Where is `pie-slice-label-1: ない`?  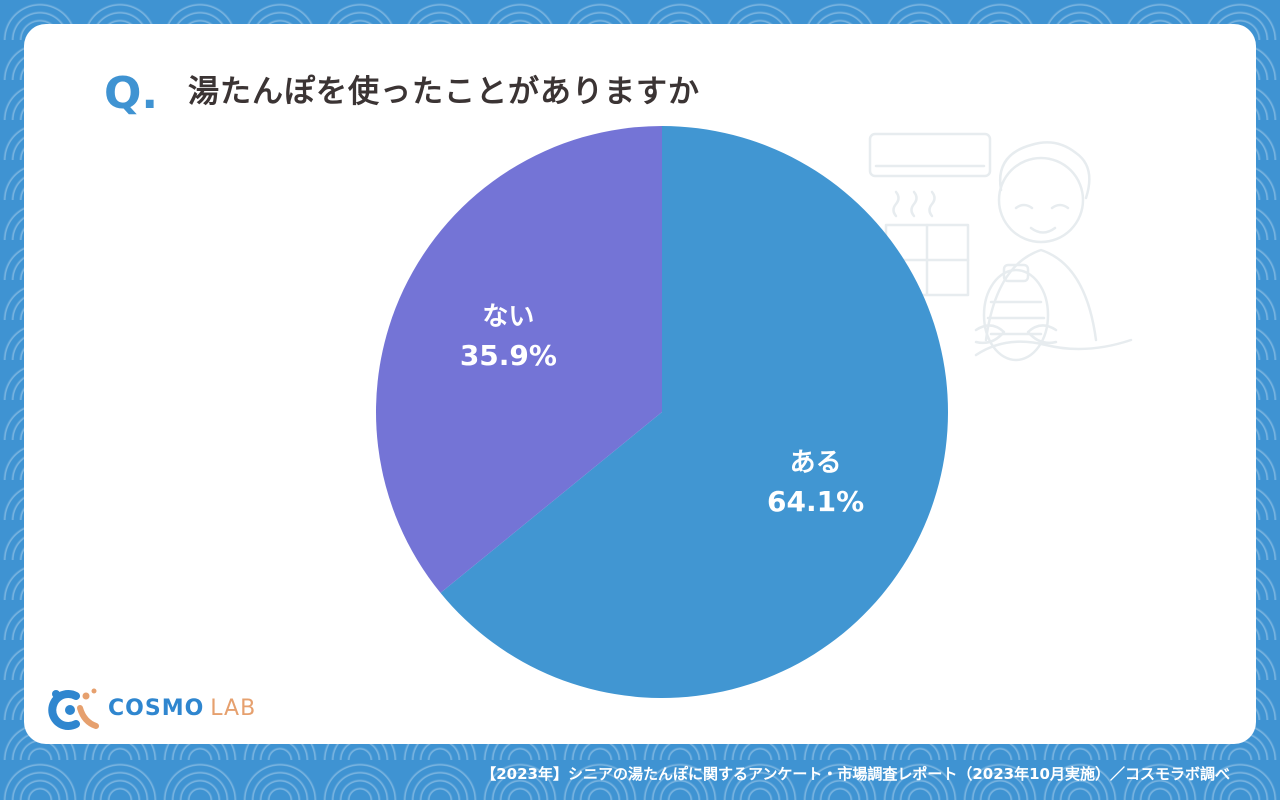 pie-slice-label-1: ない is located at coordinates (508, 317).